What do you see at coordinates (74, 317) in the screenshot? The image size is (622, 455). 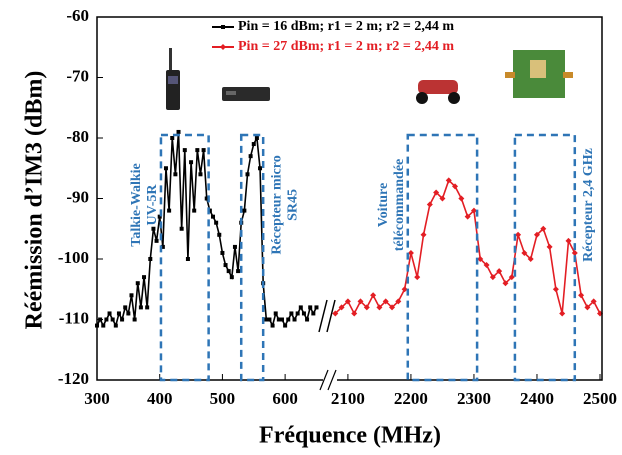 I see `y-tick-label: -110` at bounding box center [74, 317].